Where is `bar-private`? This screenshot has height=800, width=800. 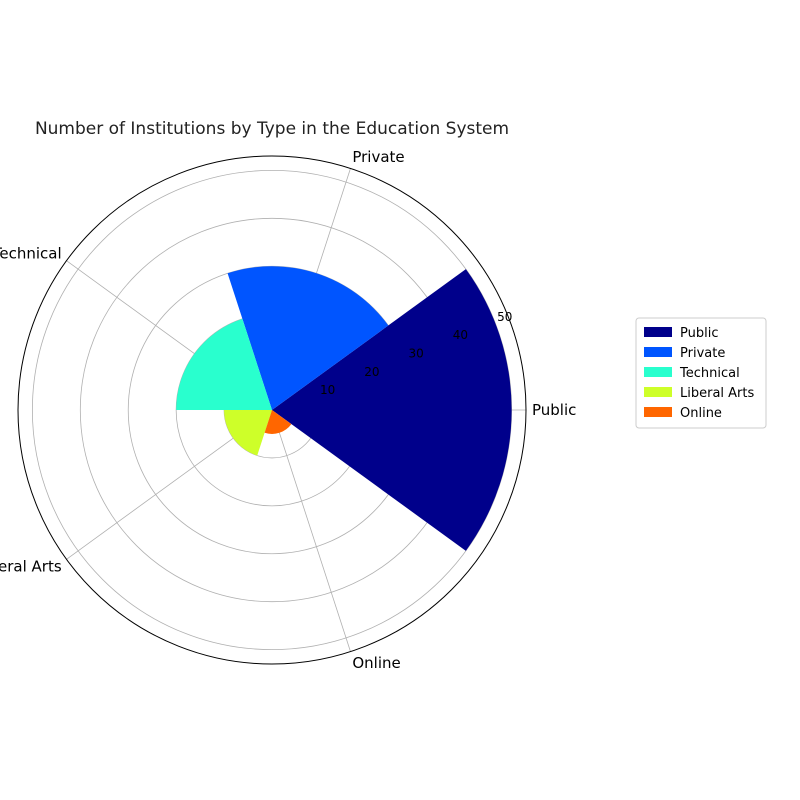 bar-private is located at coordinates (308, 338).